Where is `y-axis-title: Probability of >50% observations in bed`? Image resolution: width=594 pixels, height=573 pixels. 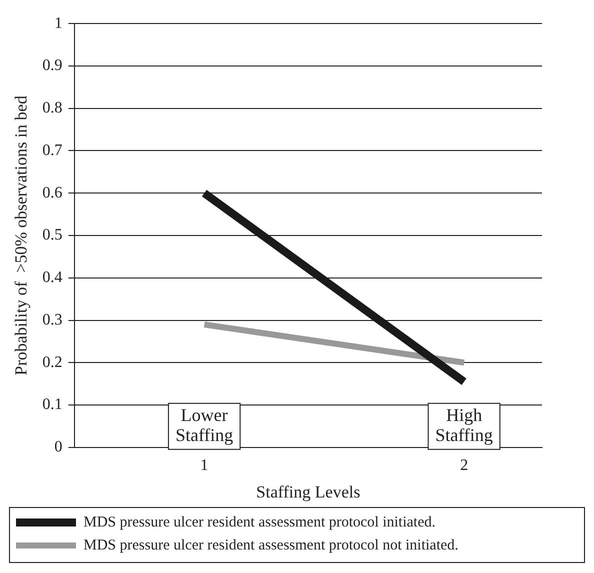
y-axis-title: Probability of >50% observations in bed is located at coordinates (21, 235).